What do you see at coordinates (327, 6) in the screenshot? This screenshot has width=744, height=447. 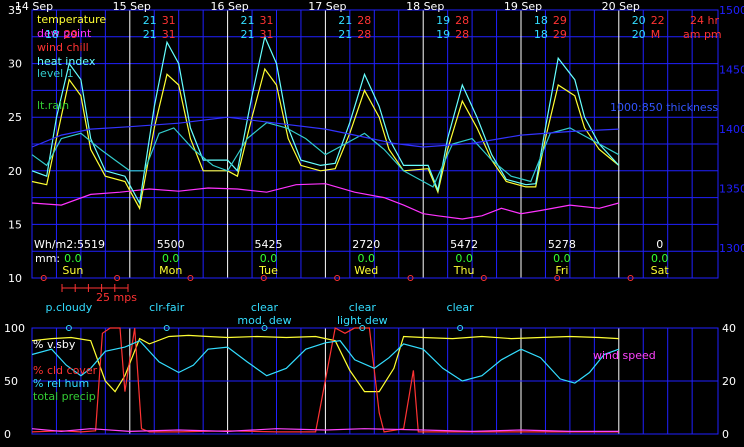 I see `date-label: 17 Sep` at bounding box center [327, 6].